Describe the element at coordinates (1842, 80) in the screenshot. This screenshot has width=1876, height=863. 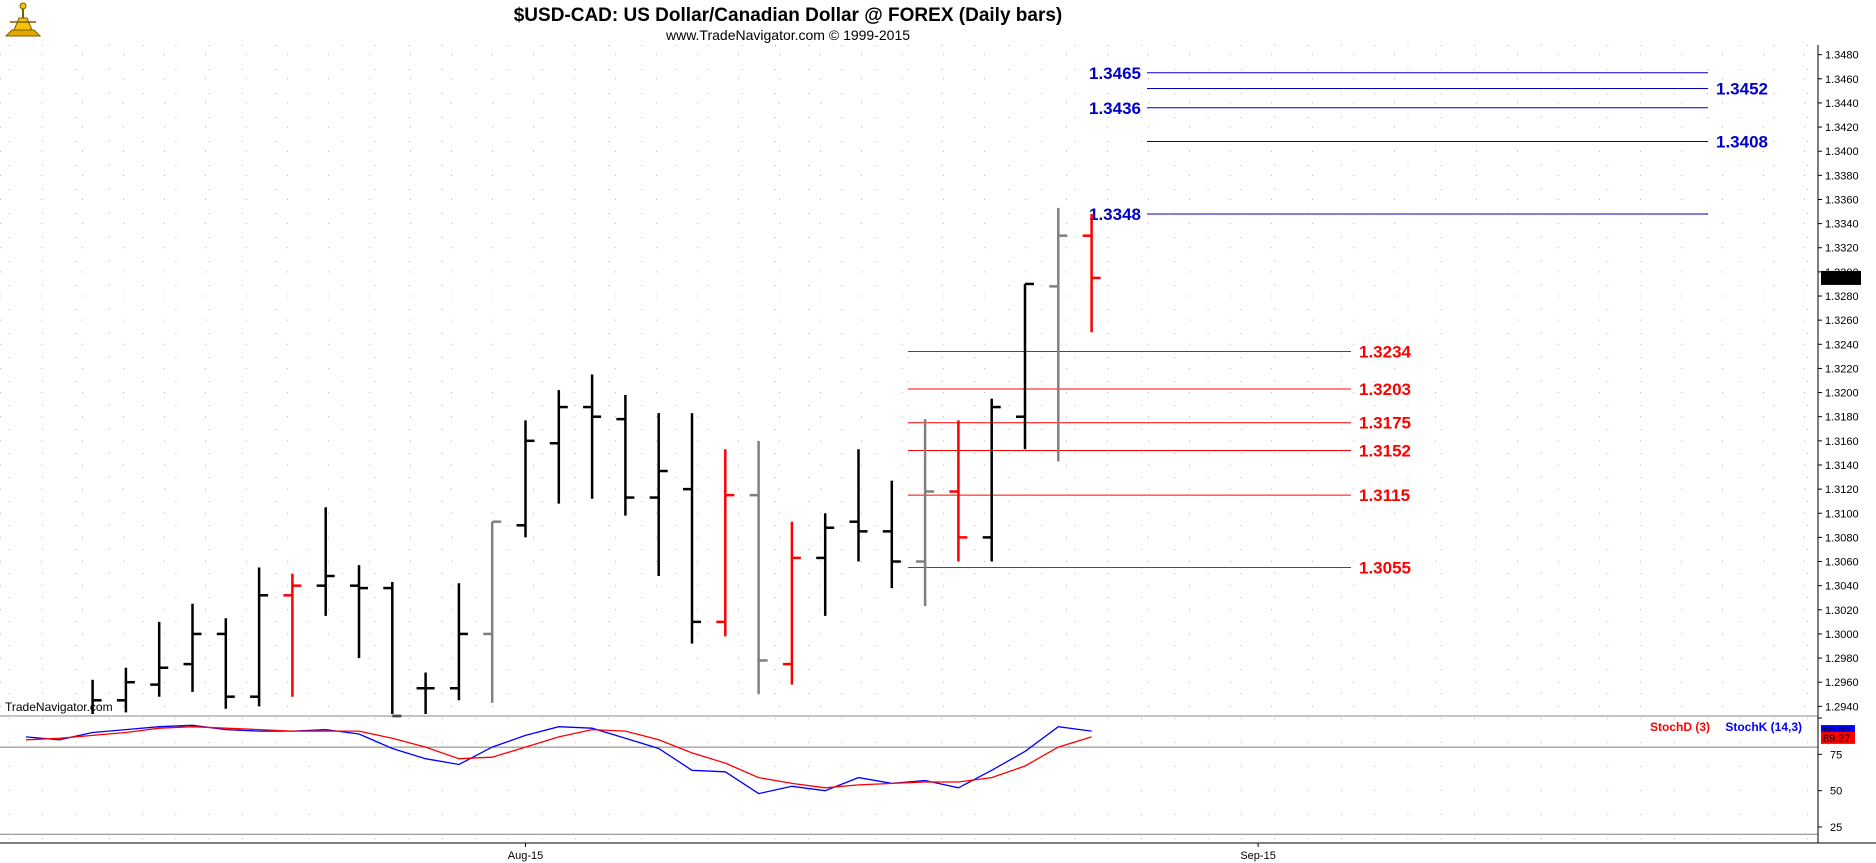
I see `y-tick-label: 1.3460` at that location.